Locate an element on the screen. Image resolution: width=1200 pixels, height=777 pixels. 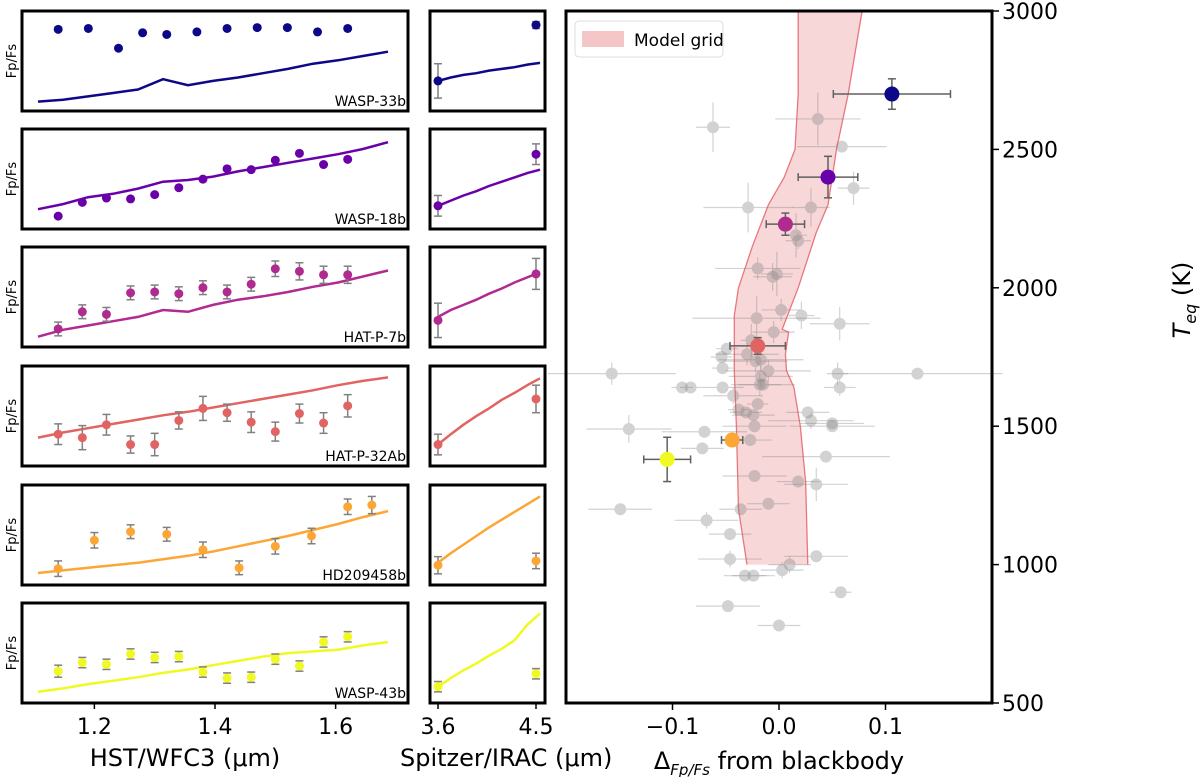
y-axis-ticks: 500 1000 1500 2000 2500 3000 is located at coordinates (1025, 358).